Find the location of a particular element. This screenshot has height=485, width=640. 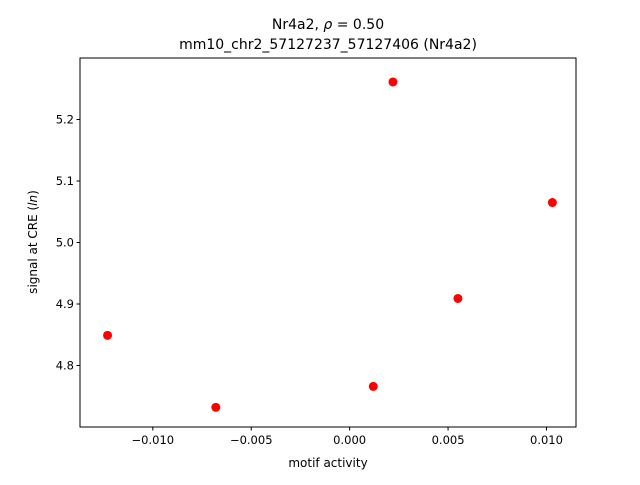

y-tick-label: 4.8 is located at coordinates (65, 366).